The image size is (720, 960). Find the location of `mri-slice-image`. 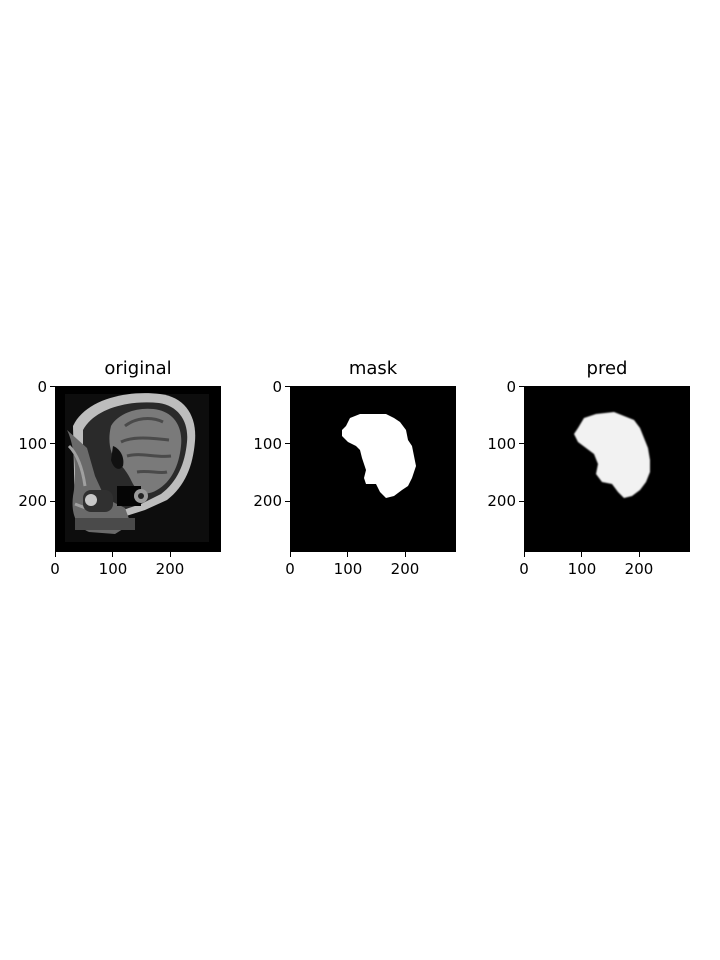

mri-slice-image is located at coordinates (138, 469).